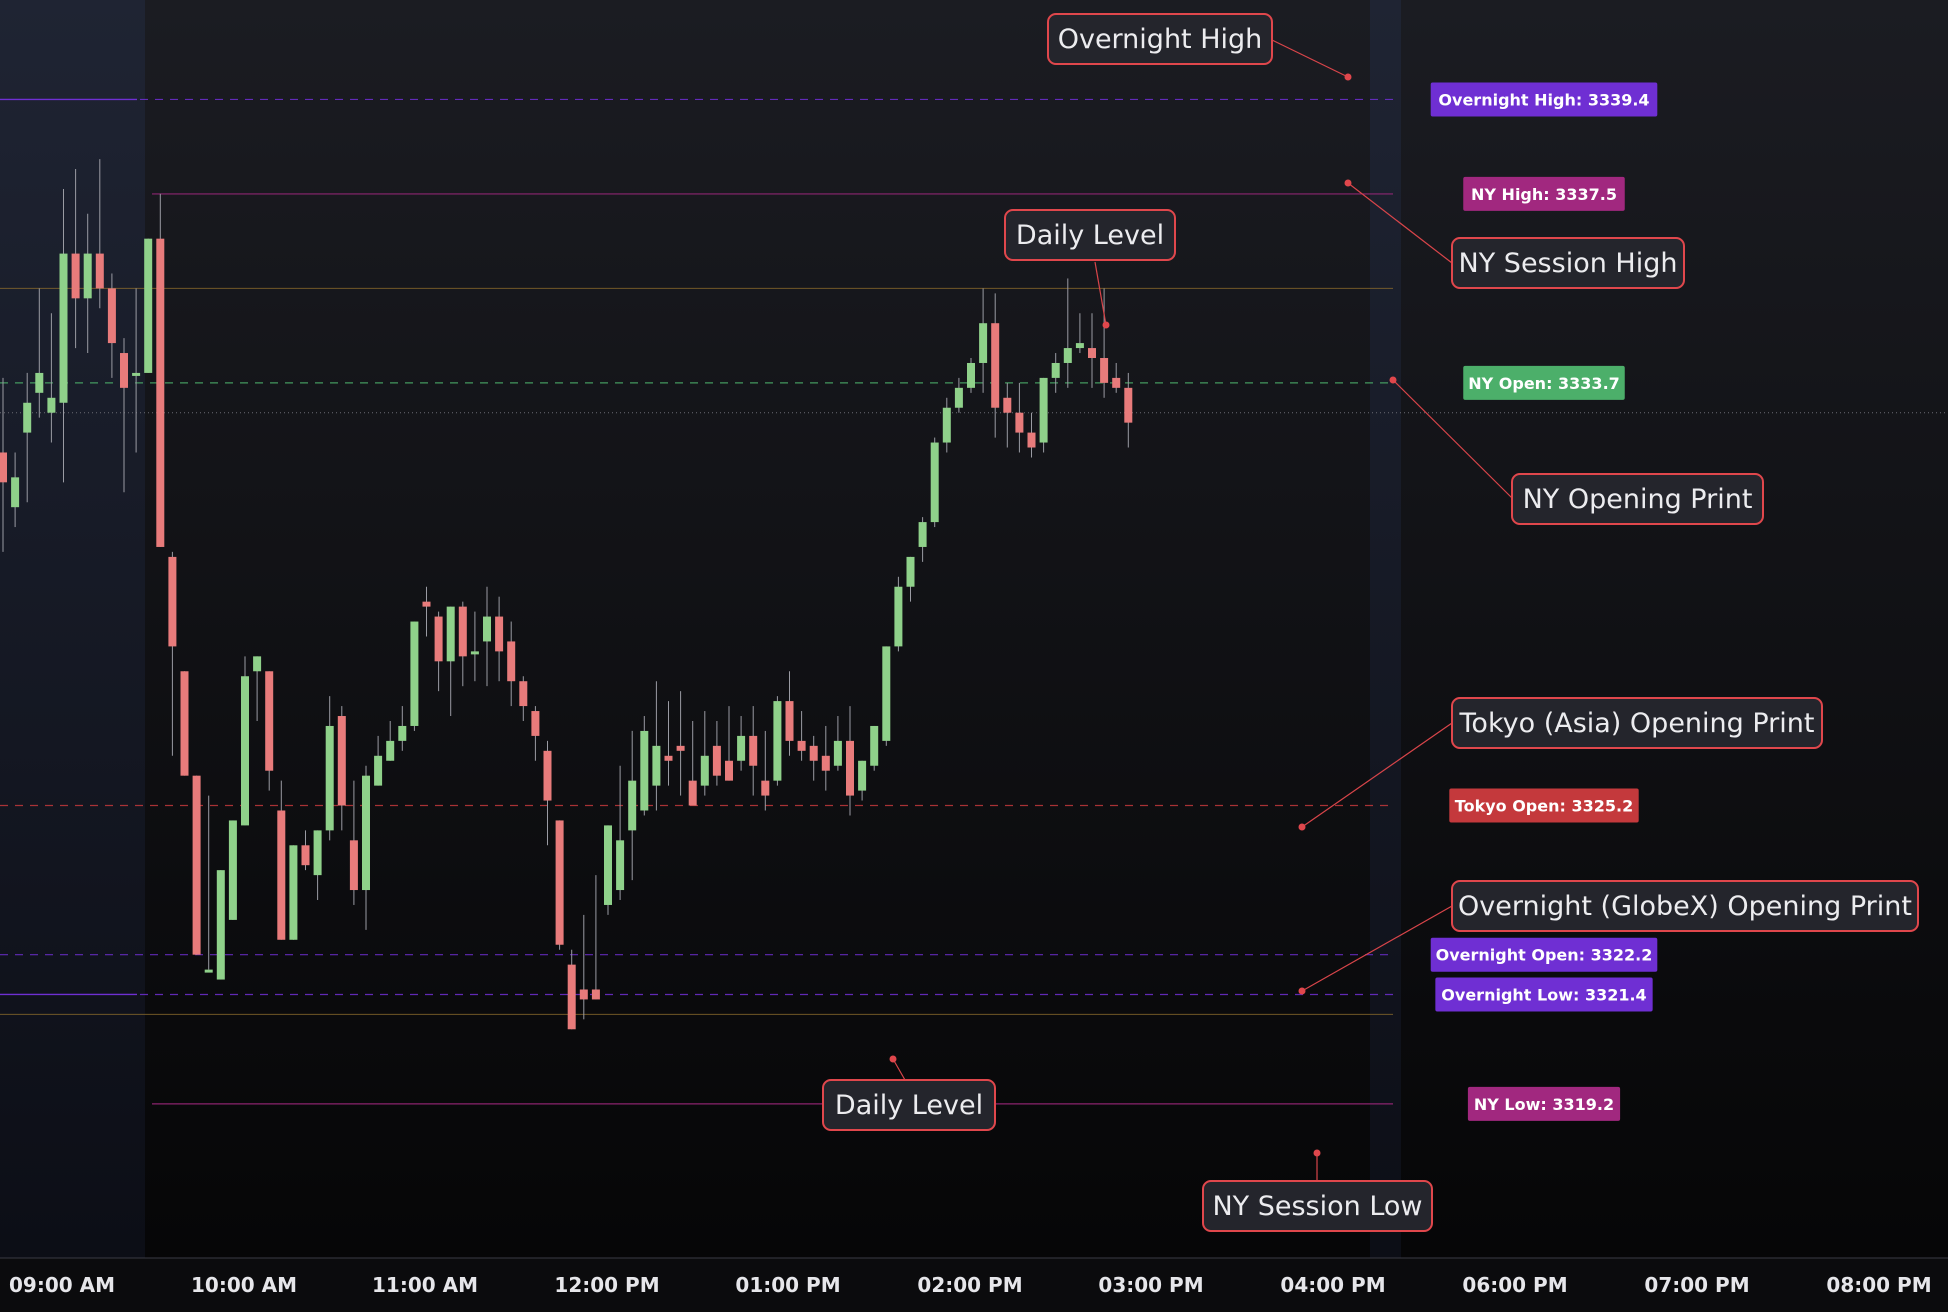 The width and height of the screenshot is (1948, 1312). What do you see at coordinates (1514, 1285) in the screenshot?
I see `time-axis-tick-label: 06:00 PM` at bounding box center [1514, 1285].